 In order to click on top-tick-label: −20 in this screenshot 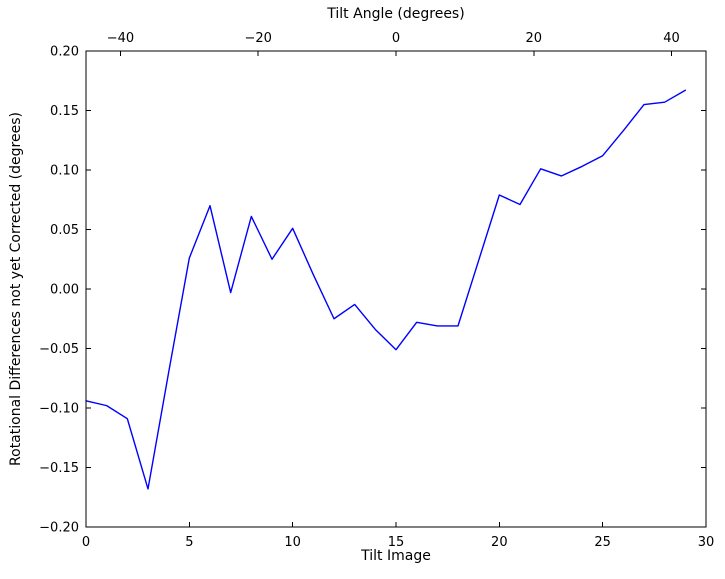, I will do `click(258, 38)`.